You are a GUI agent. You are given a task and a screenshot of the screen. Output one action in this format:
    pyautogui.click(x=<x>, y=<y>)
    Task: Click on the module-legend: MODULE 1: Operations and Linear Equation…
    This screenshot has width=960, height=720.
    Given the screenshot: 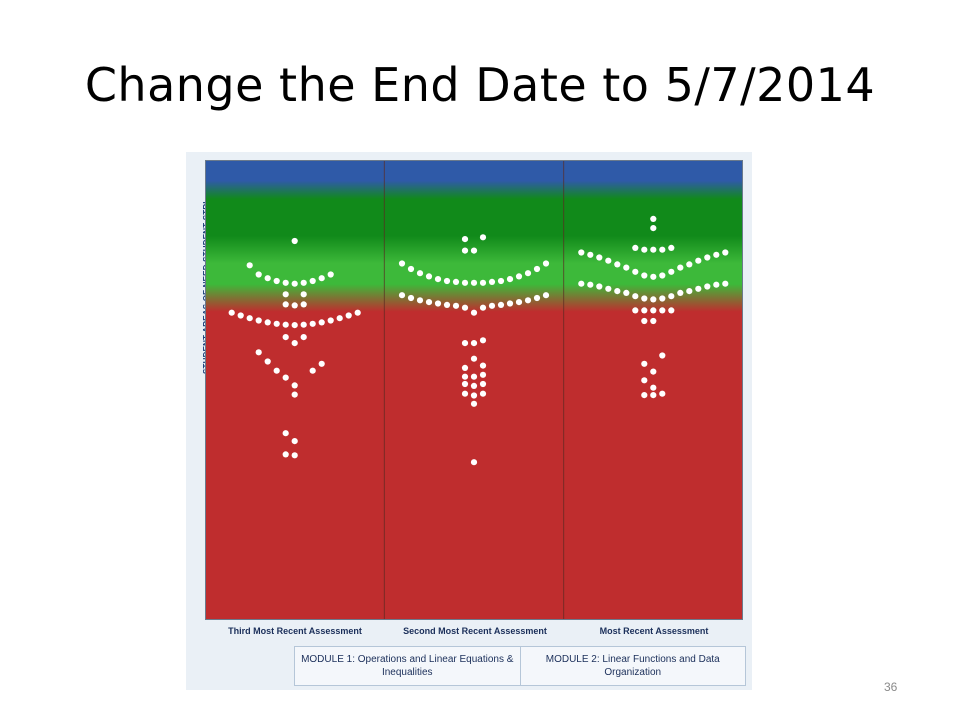 What is the action you would take?
    pyautogui.click(x=520, y=666)
    